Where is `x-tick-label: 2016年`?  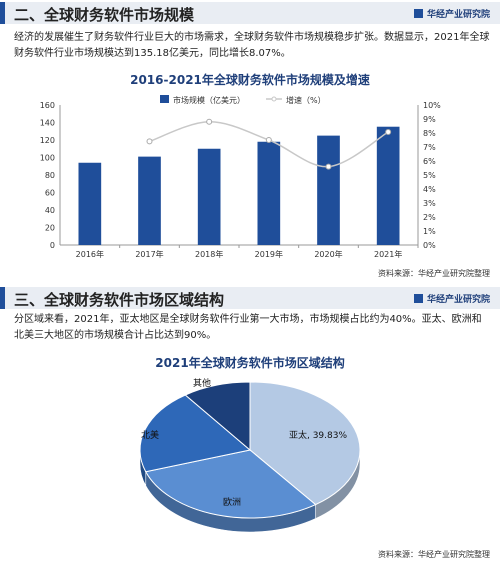 x-tick-label: 2016年 is located at coordinates (90, 254).